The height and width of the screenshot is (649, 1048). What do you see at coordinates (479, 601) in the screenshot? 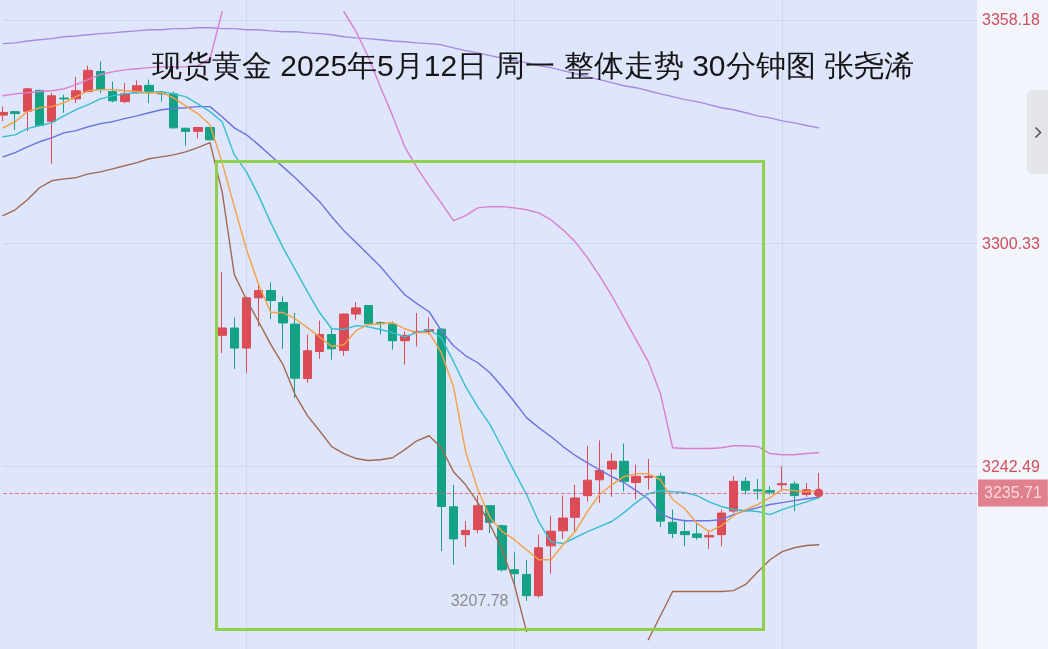
I see `annotation: 3207.78` at bounding box center [479, 601].